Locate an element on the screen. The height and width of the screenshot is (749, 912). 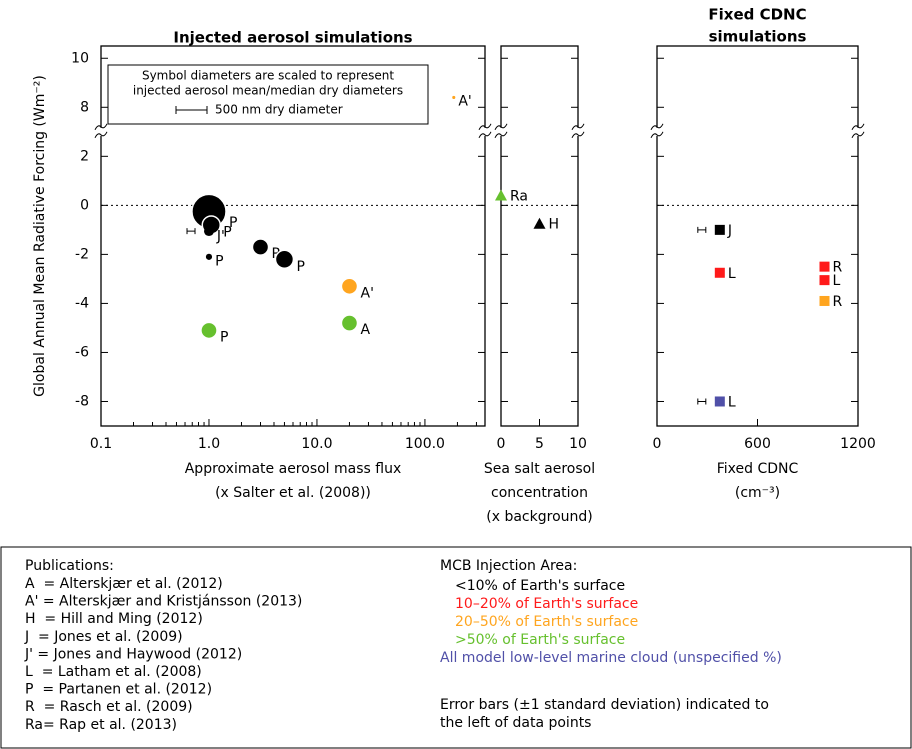
area-title: MCB Injection Area: is located at coordinates (508, 566).